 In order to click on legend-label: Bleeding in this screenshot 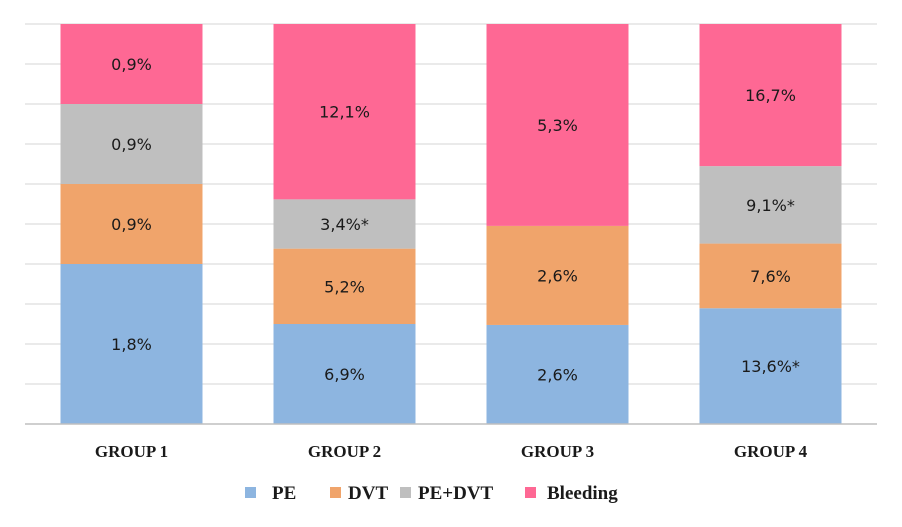, I will do `click(582, 493)`.